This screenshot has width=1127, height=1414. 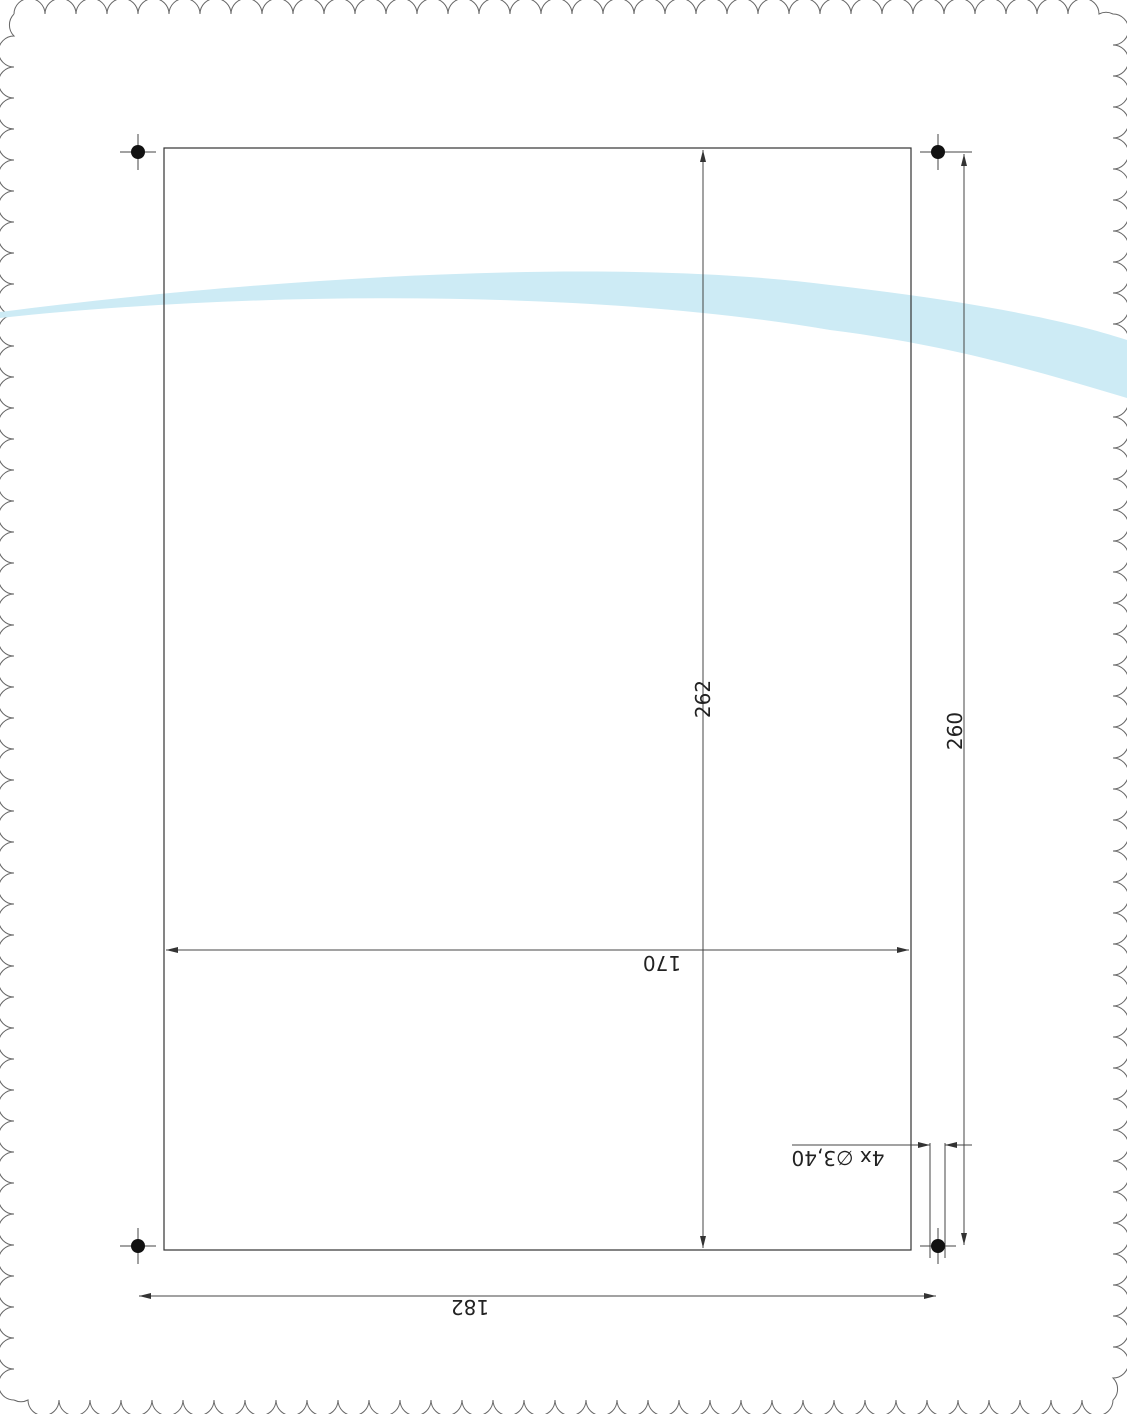 I want to click on dim-label-182: 182, so click(x=470, y=1307).